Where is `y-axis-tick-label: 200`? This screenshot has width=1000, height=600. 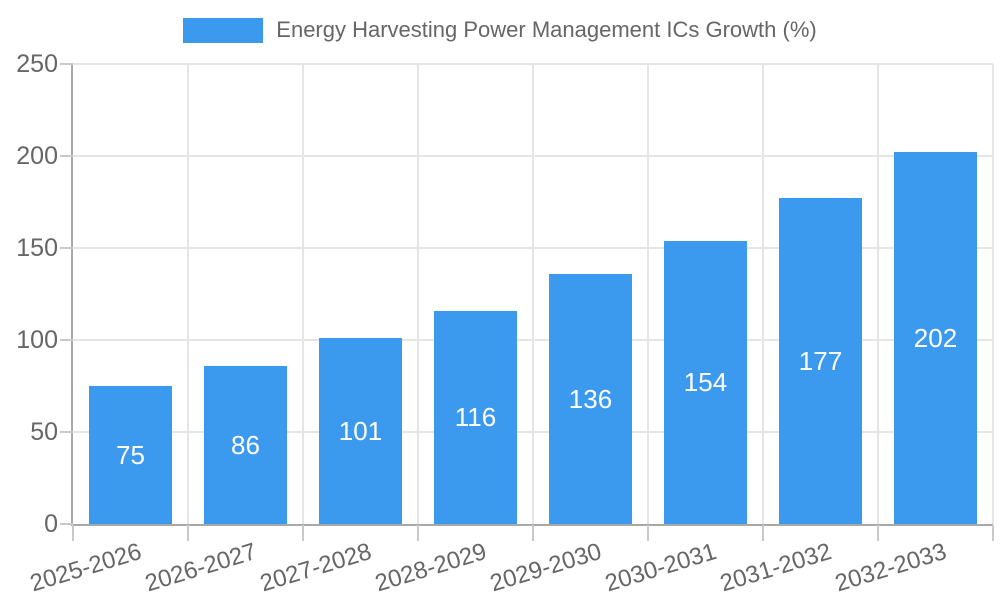
y-axis-tick-label: 200 is located at coordinates (37, 156).